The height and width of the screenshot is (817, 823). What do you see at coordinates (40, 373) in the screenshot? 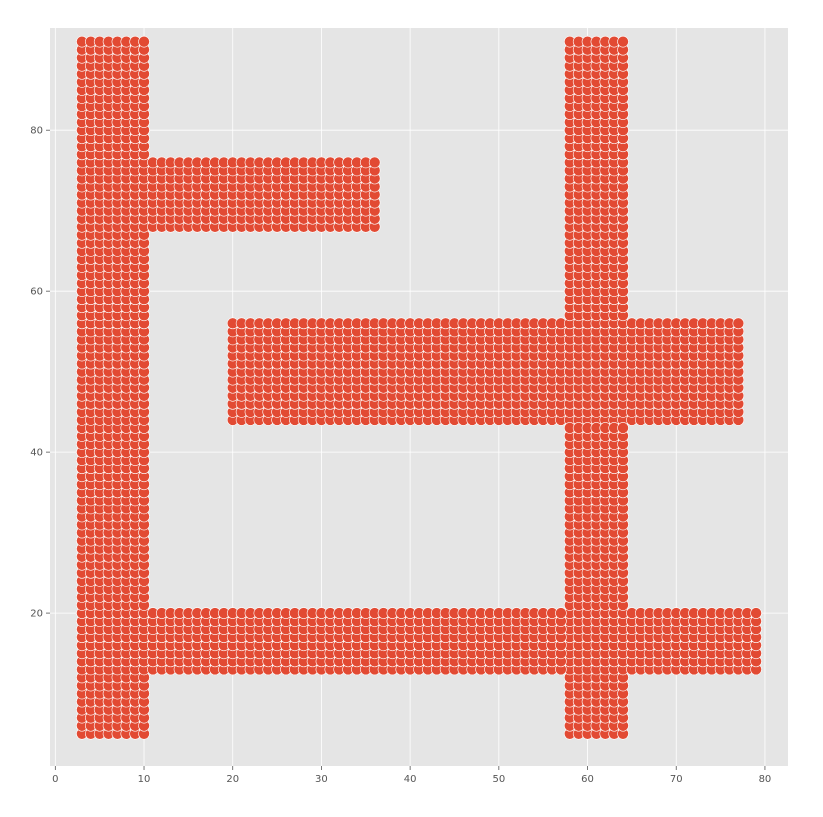
I see `y-axis-ticks: 20 40 60 80` at bounding box center [40, 373].